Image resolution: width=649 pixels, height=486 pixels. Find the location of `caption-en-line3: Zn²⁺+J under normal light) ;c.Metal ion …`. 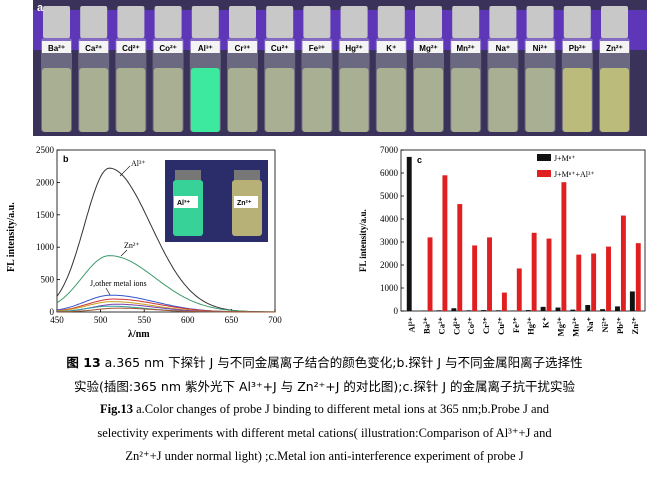

caption-en-line3: Zn²⁺+J under normal light) ;c.Metal ion … is located at coordinates (324, 456).